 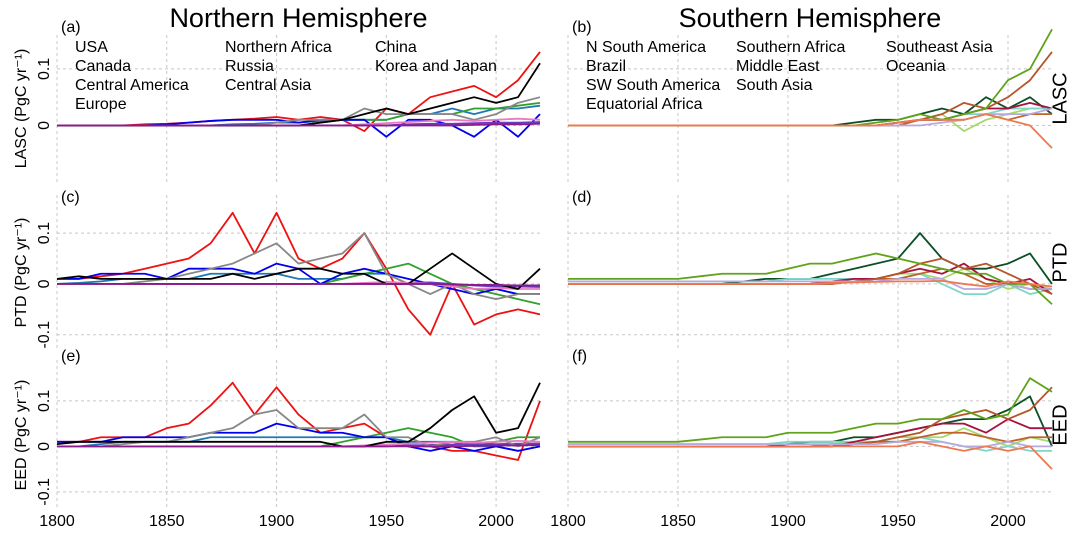 I want to click on legend-label: SW South America, so click(x=653, y=85).